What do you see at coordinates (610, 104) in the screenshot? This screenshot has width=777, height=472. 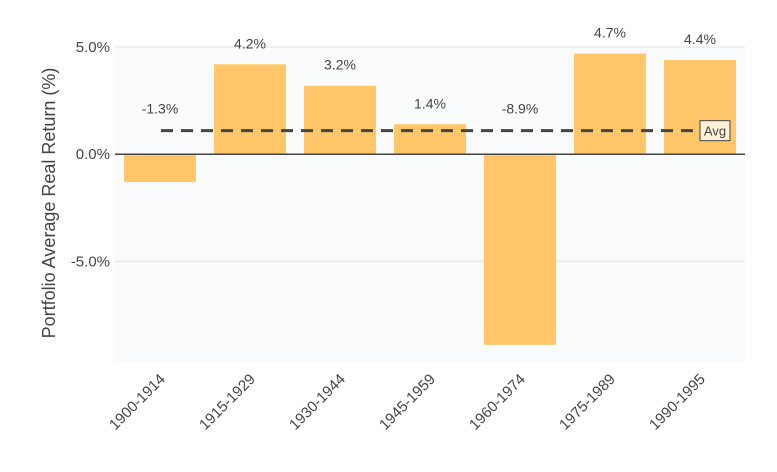 I see `bar-1975-1989` at bounding box center [610, 104].